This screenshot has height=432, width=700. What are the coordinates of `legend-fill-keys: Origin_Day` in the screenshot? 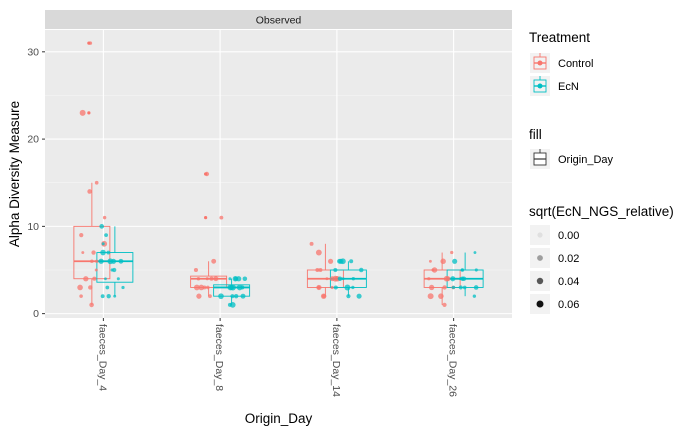 It's located at (572, 159).